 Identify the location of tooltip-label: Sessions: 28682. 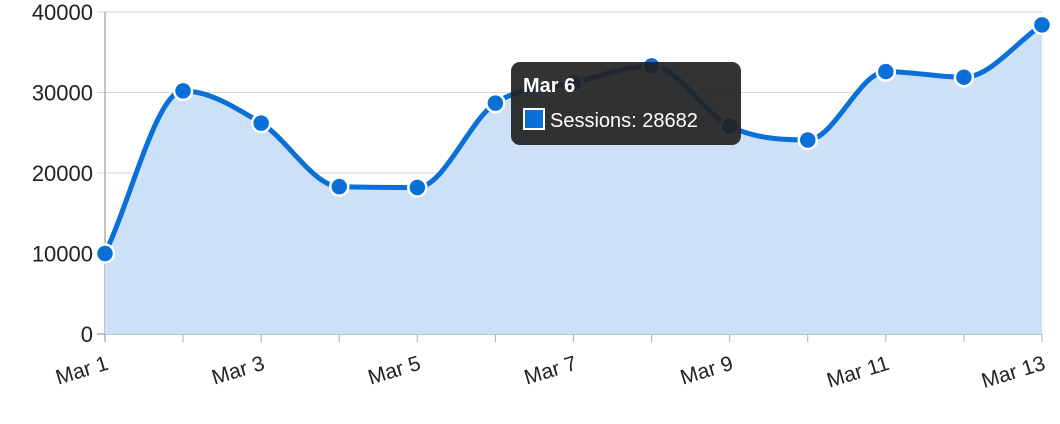
(624, 121).